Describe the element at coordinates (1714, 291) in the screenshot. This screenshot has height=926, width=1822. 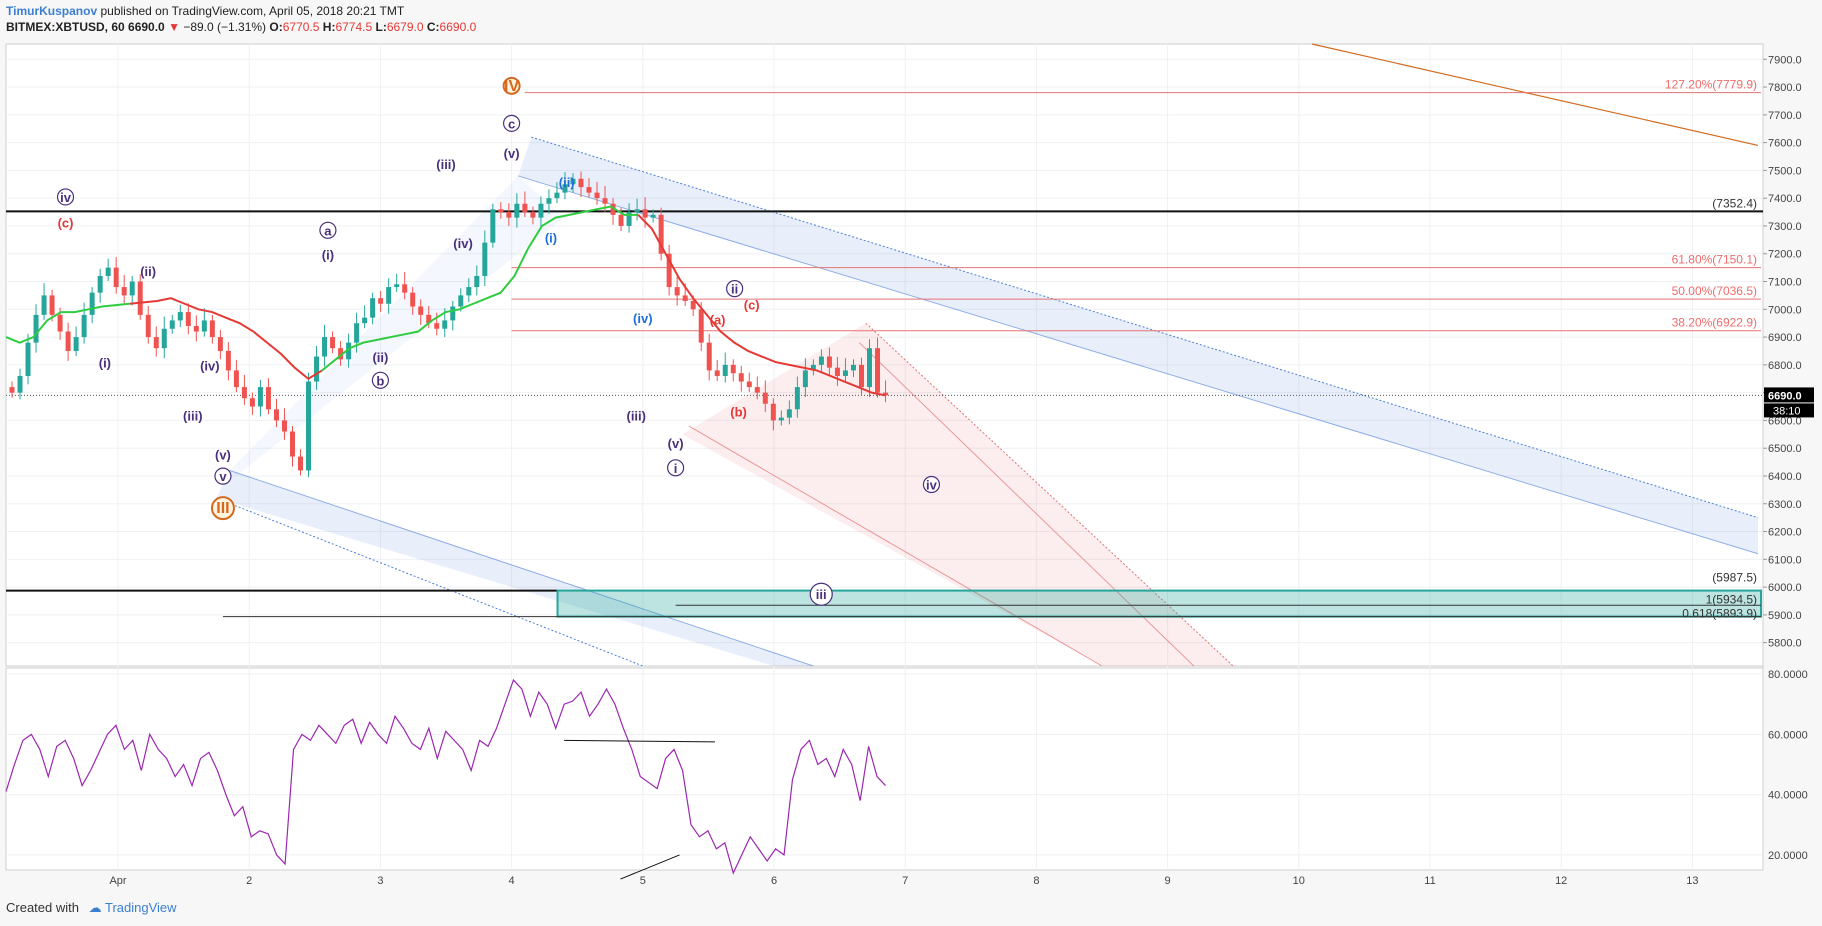
I see `fib-level-label: 50.00%(7036.5)` at that location.